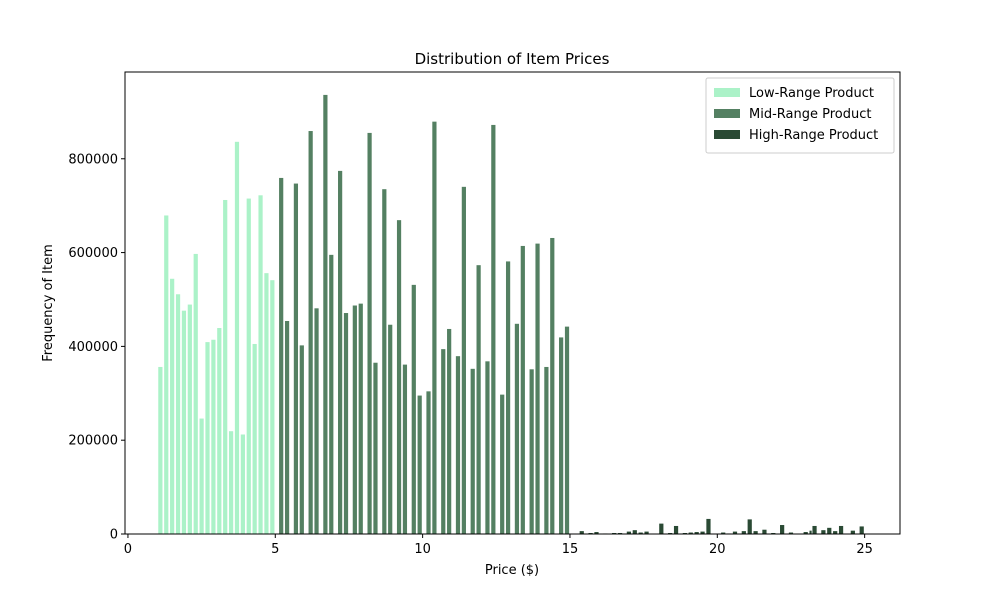 The height and width of the screenshot is (600, 1000). I want to click on y-tick-label-1: 0, so click(114, 535).